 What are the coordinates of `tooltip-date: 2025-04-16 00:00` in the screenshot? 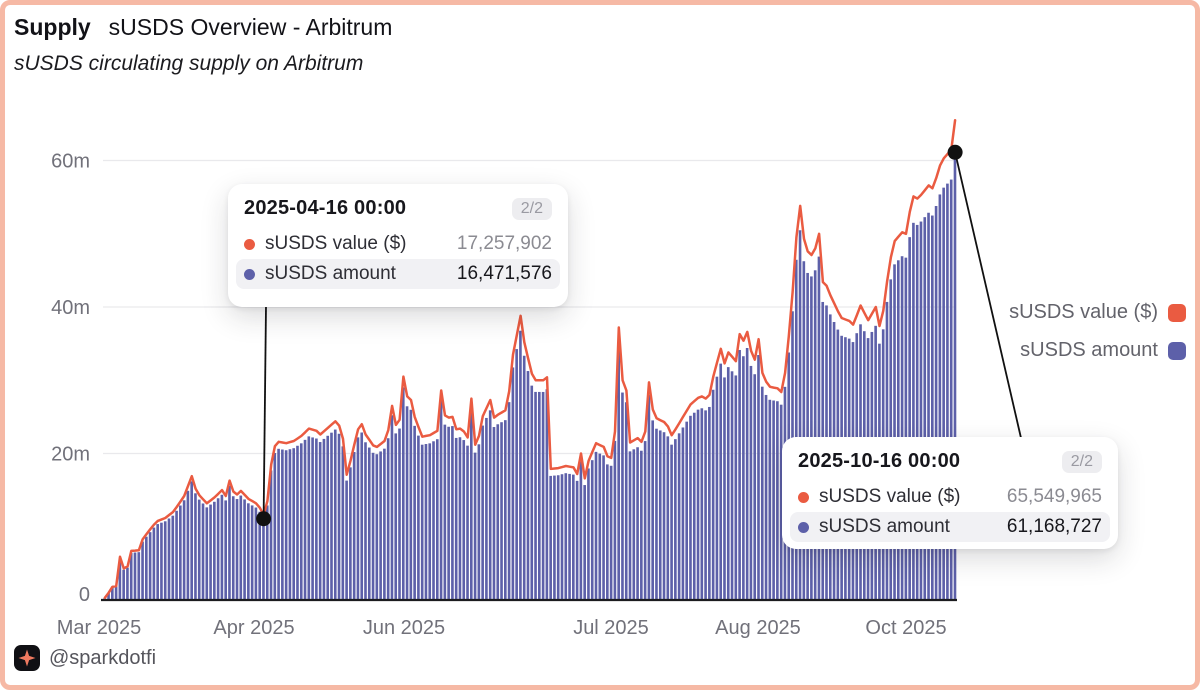 It's located at (325, 208).